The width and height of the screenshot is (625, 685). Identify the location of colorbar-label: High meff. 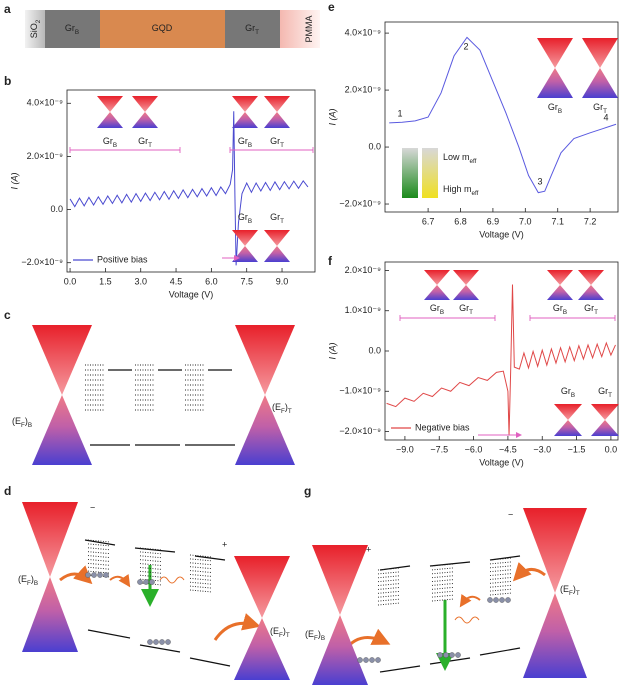
(461, 190).